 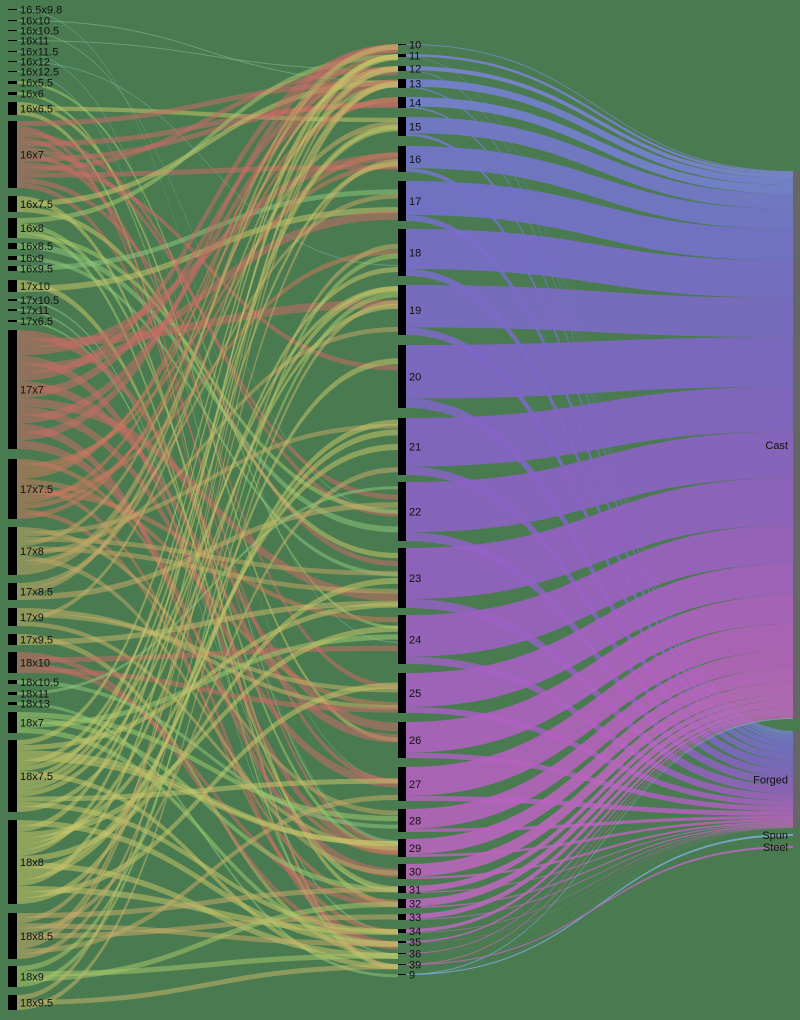 What do you see at coordinates (406, 976) in the screenshot?
I see `sankey-node: 9` at bounding box center [406, 976].